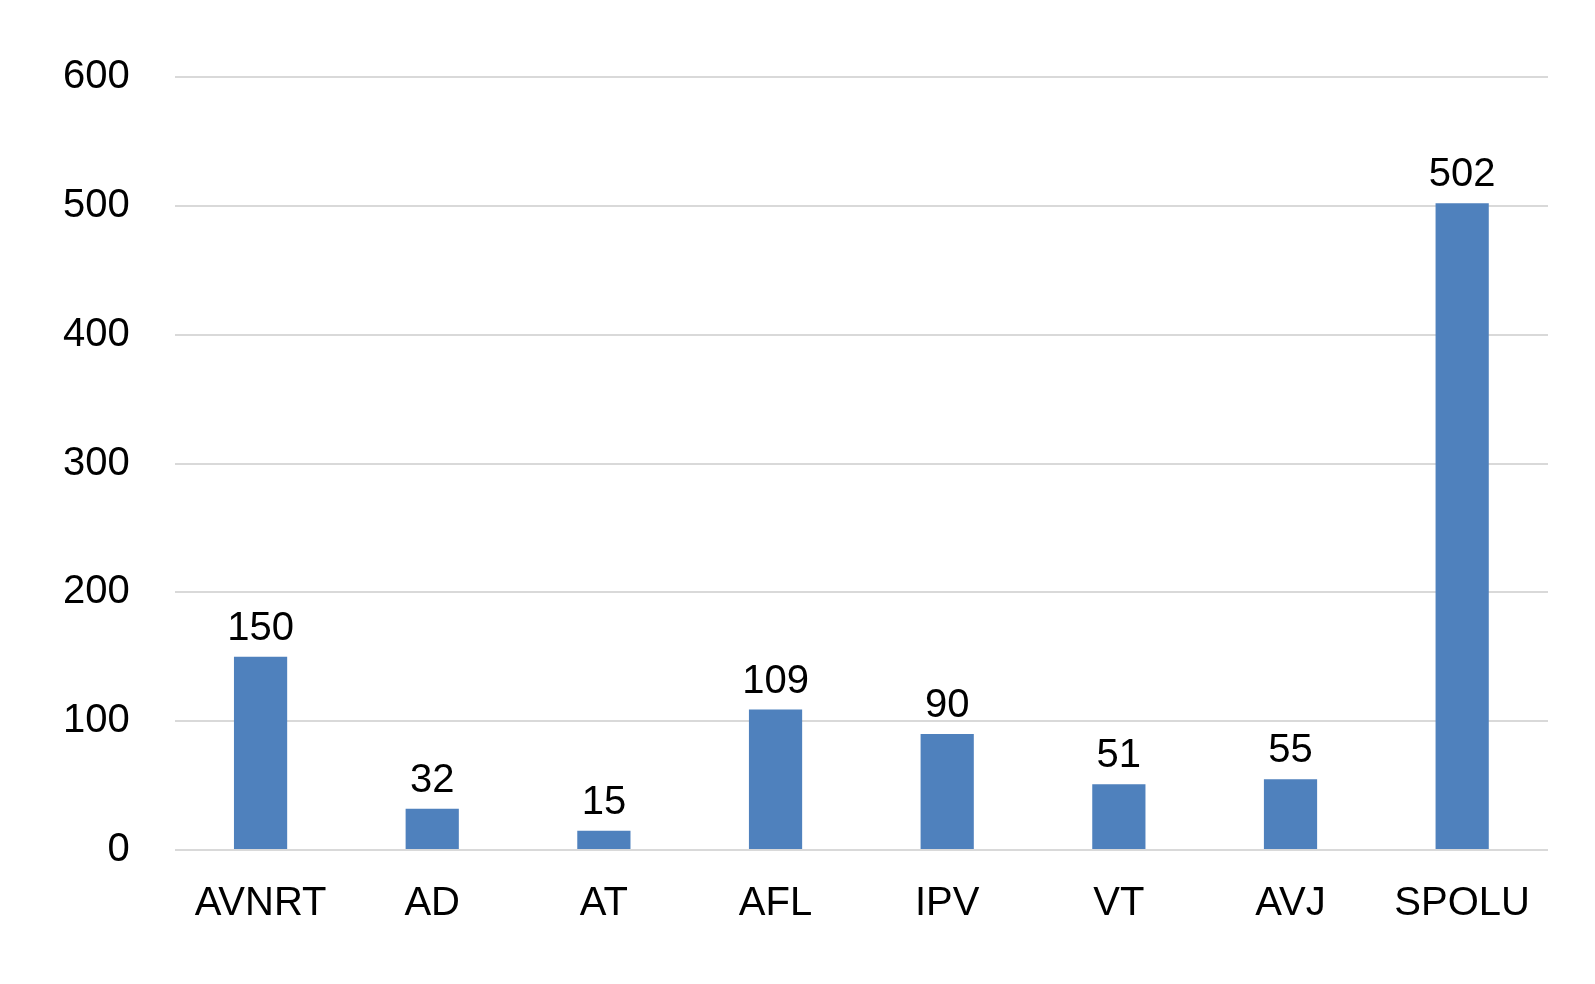  What do you see at coordinates (604, 799) in the screenshot?
I see `data-label: 15` at bounding box center [604, 799].